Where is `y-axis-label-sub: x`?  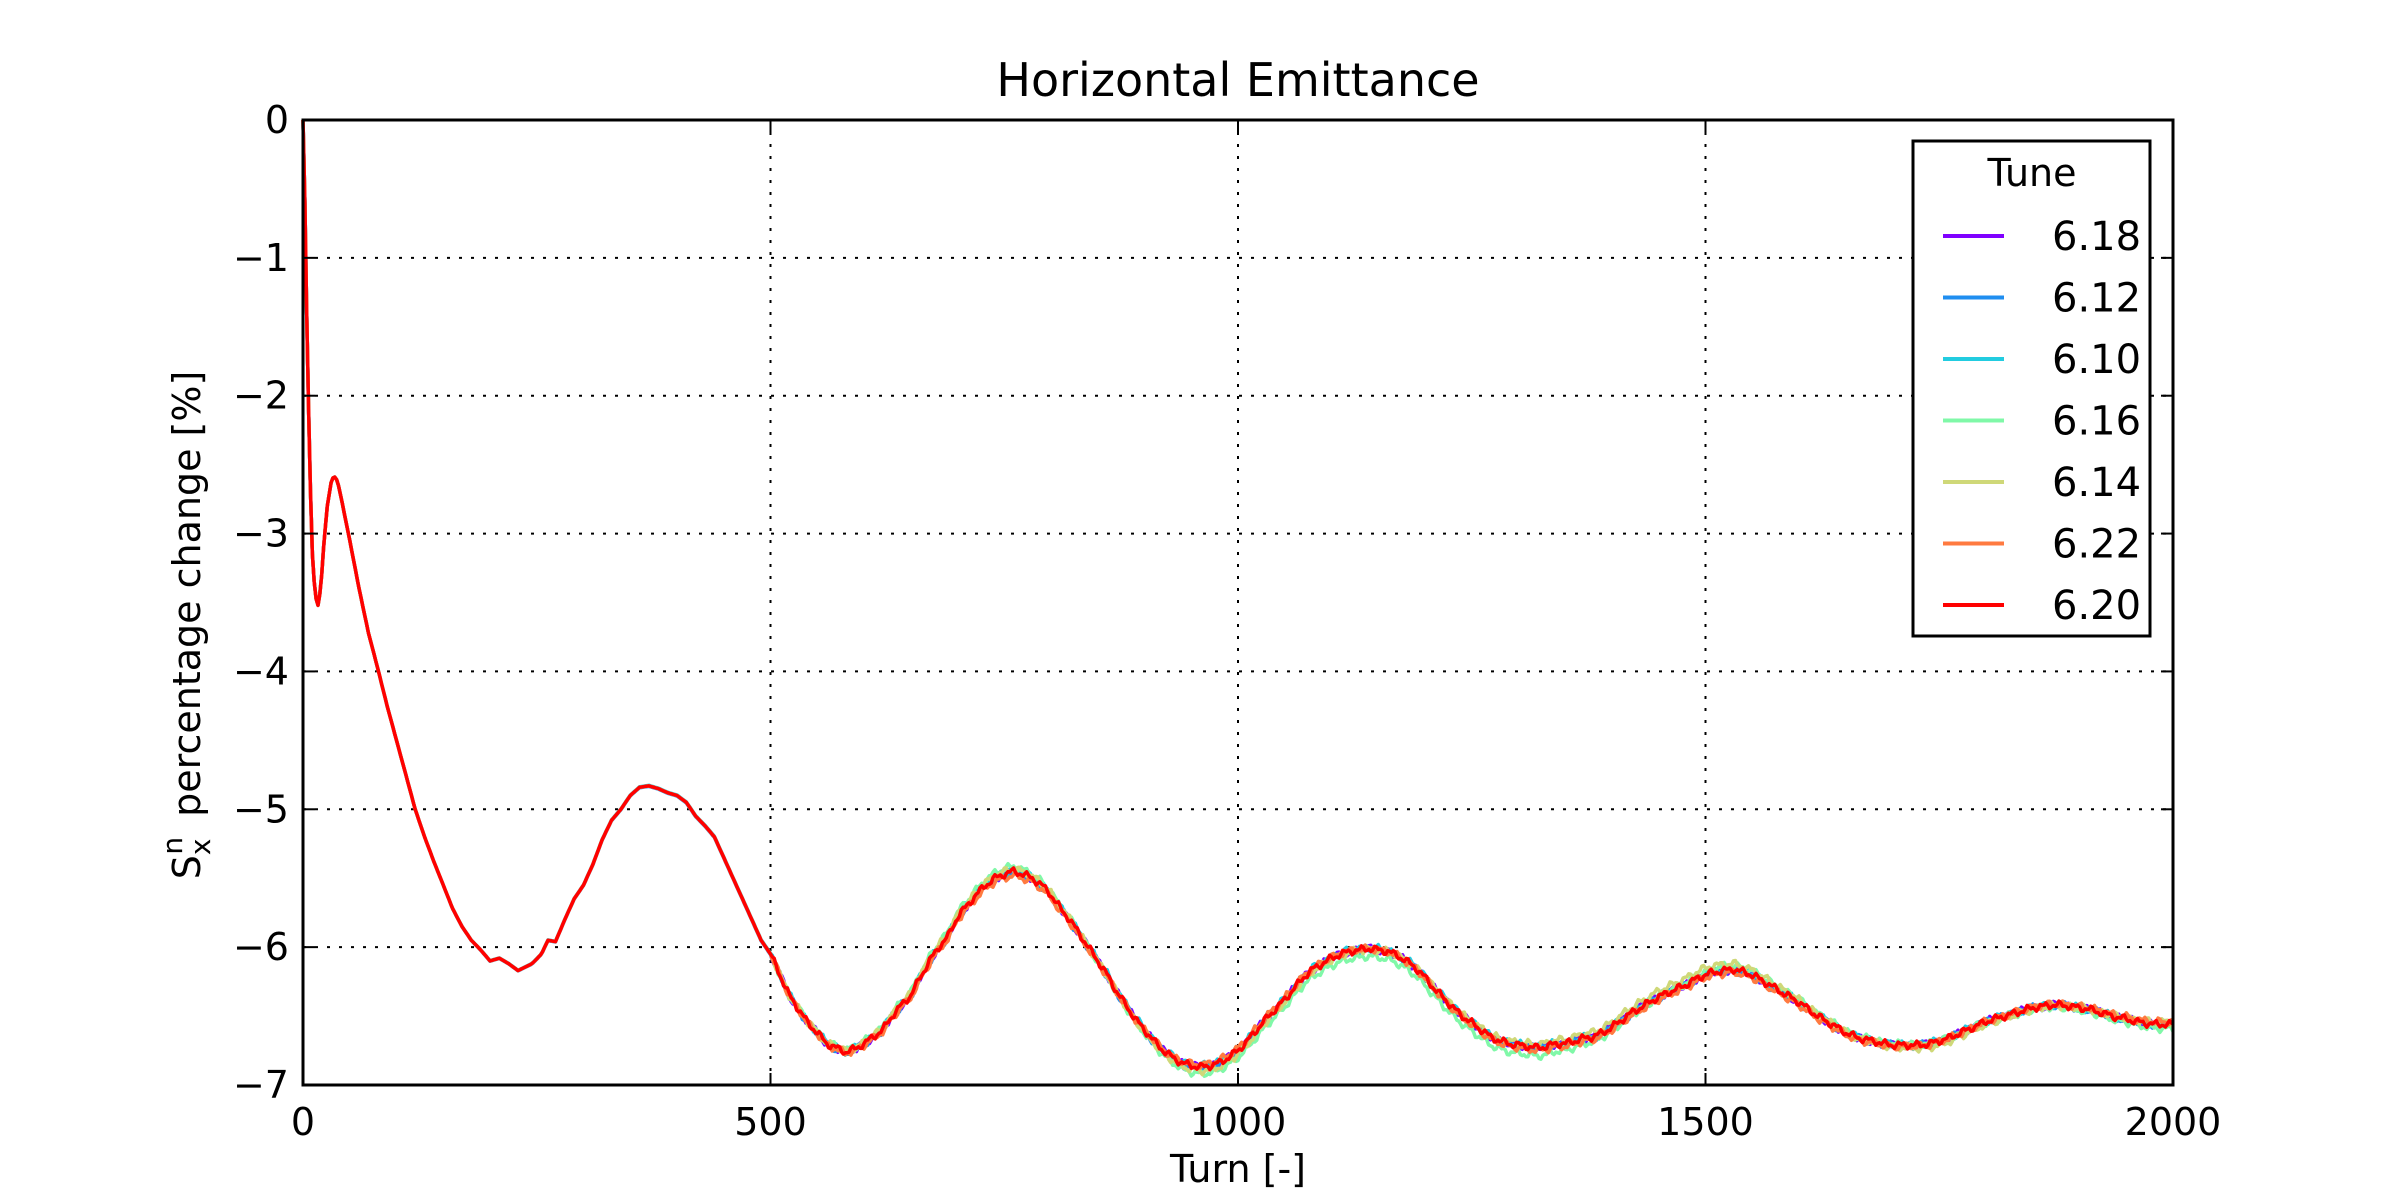
y-axis-label-sub: x is located at coordinates (200, 847).